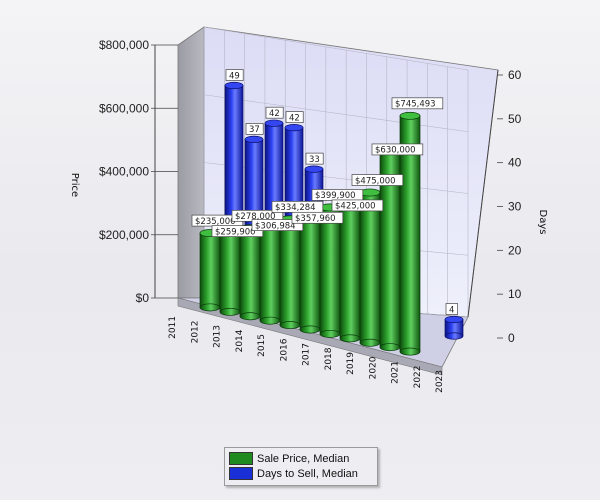  Describe the element at coordinates (230, 311) in the screenshot. I see `bar-price-2013-base` at that location.